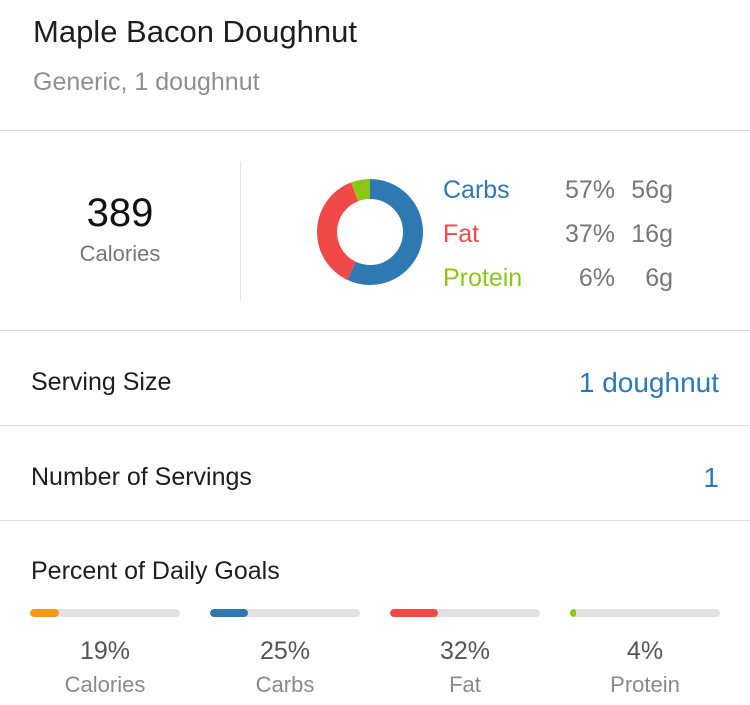 The width and height of the screenshot is (750, 705). What do you see at coordinates (120, 253) in the screenshot?
I see `calories-label: Calories` at bounding box center [120, 253].